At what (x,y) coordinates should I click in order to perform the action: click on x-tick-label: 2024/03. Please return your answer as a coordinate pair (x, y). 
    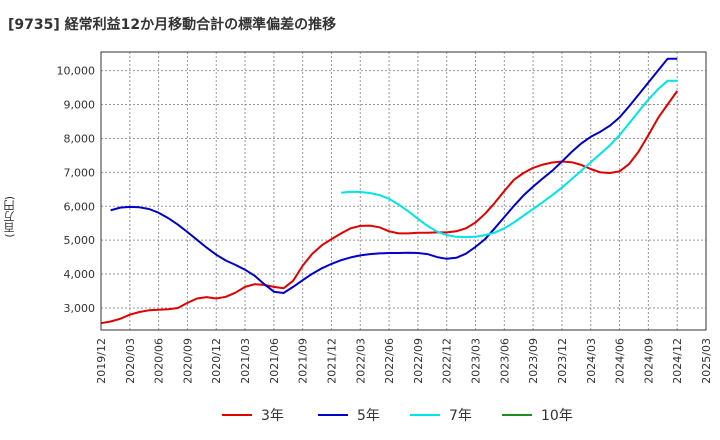
    Looking at the image, I should click on (591, 361).